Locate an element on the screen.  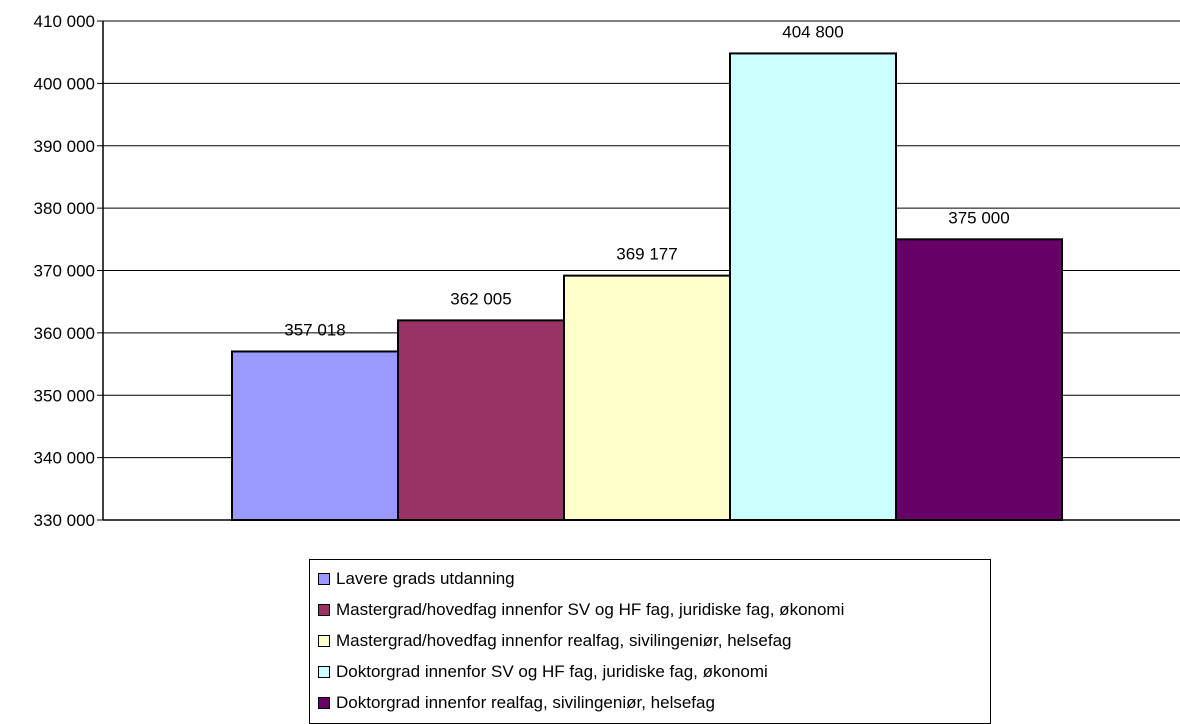
y-tick-label: 340 000 is located at coordinates (64, 458).